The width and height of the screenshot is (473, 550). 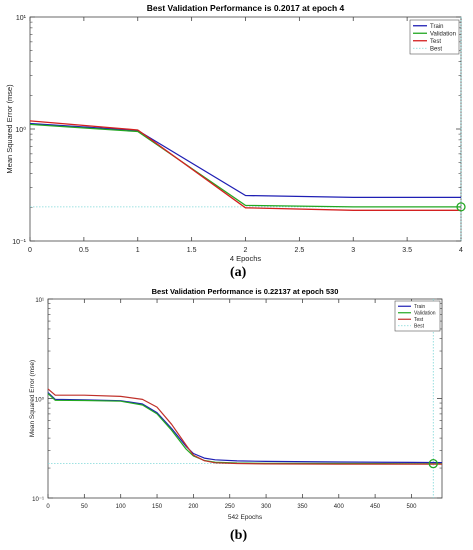 I want to click on chart-a-x-tick-label: 0.5, so click(x=84, y=250).